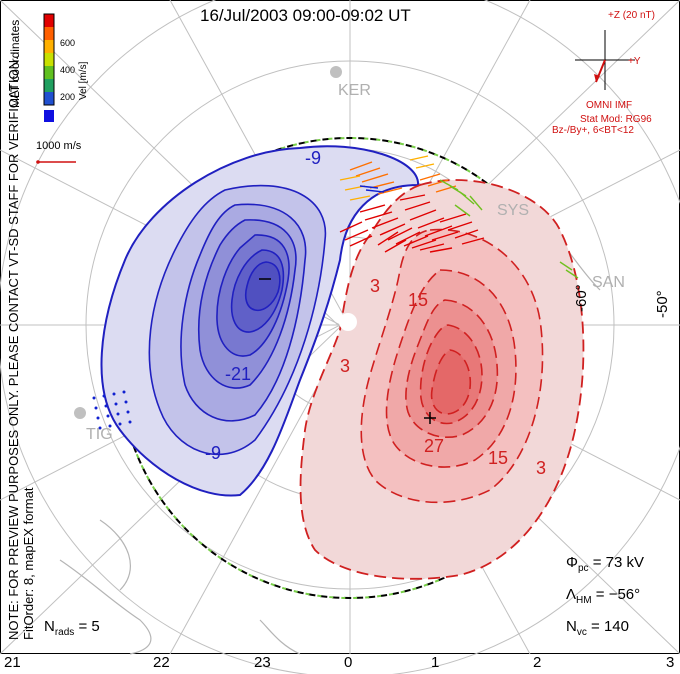  Describe the element at coordinates (572, 562) in the screenshot. I see `phi-symbol: Φ` at that location.